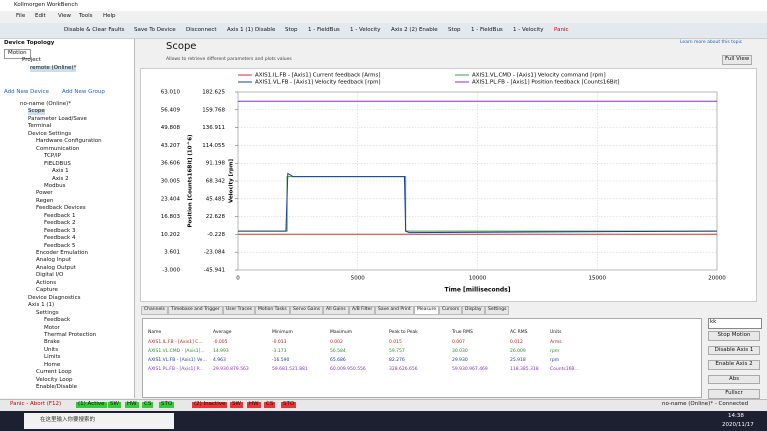  I want to click on toolbar-button: Panic, so click(561, 30).